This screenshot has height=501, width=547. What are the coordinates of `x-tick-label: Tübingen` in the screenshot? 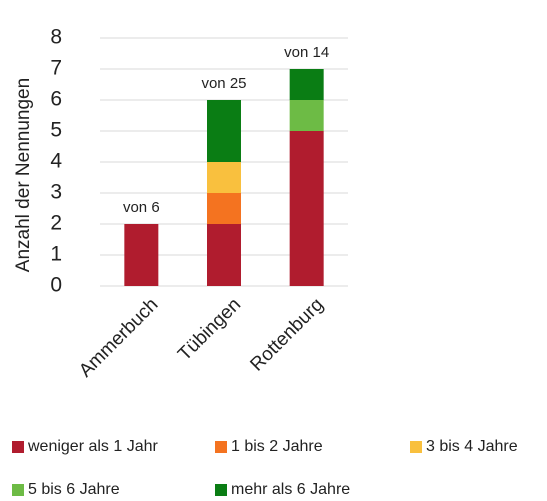 It's located at (209, 329).